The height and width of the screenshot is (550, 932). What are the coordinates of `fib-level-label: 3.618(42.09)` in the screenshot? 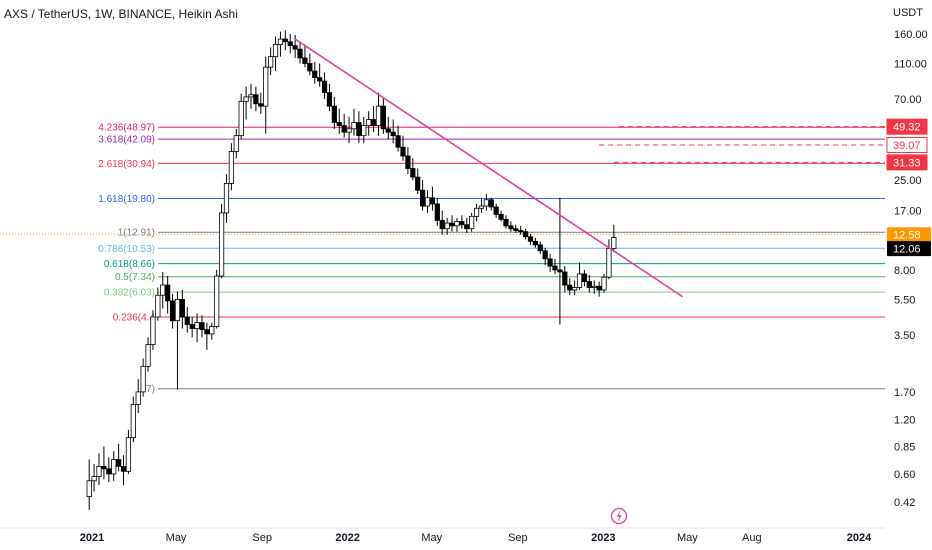 It's located at (126, 140).